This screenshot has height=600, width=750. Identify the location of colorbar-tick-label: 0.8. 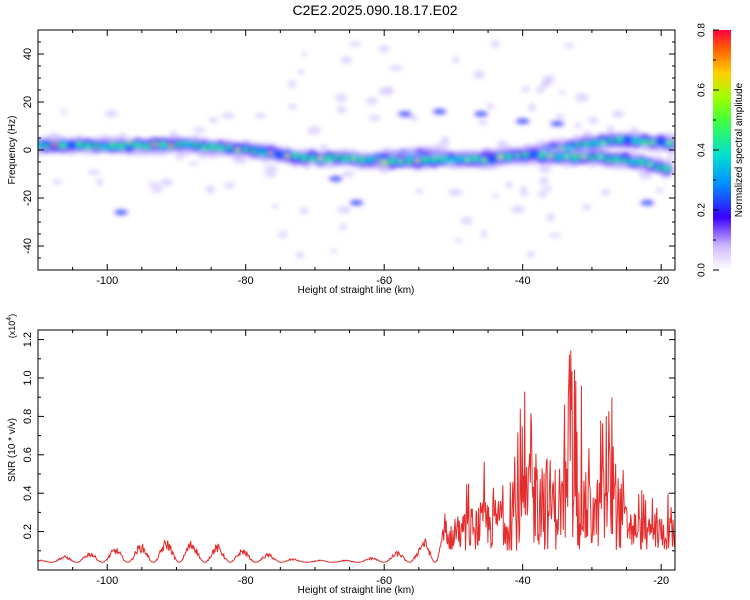
(702, 30).